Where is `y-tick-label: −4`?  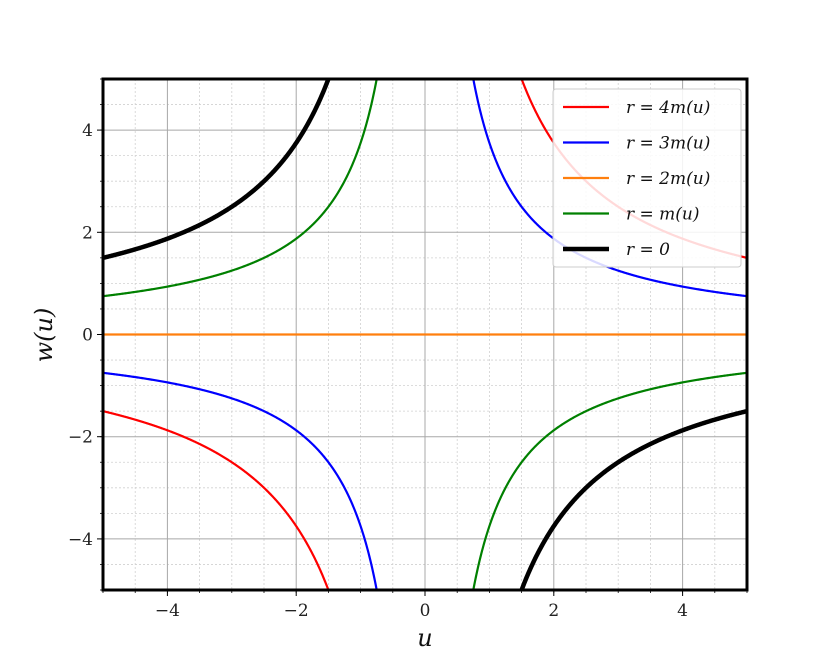 y-tick-label: −4 is located at coordinates (80, 540).